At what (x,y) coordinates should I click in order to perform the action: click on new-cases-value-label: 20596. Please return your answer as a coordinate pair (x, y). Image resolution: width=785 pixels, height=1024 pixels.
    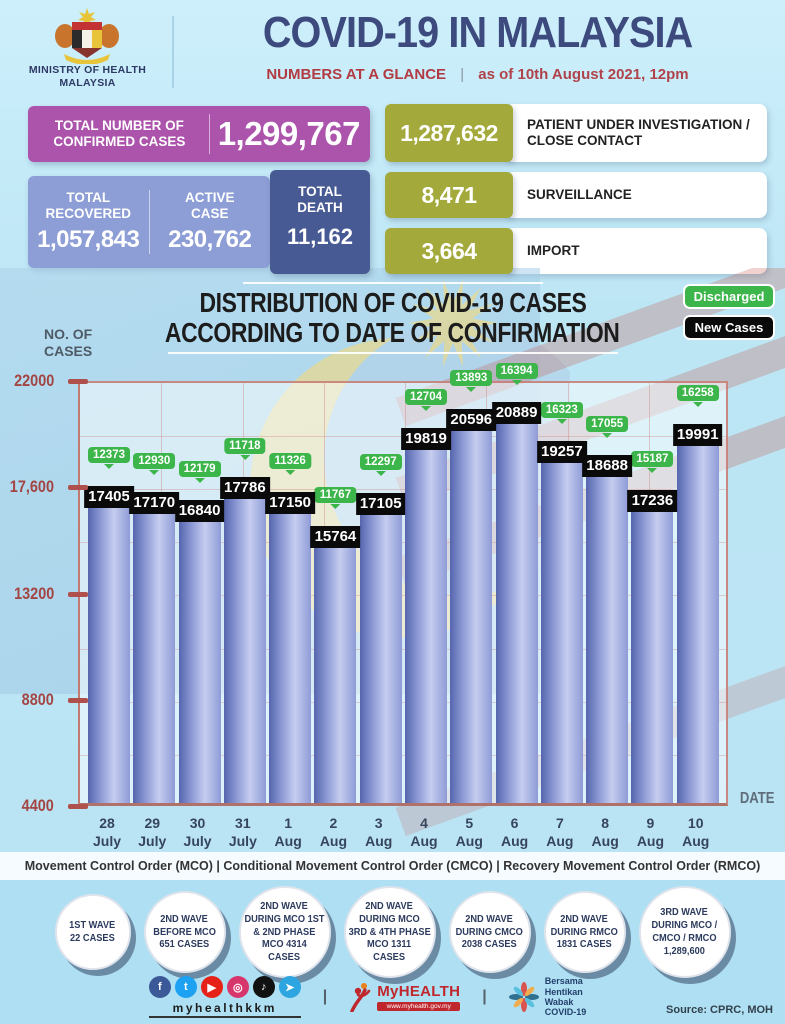
    Looking at the image, I should click on (471, 419).